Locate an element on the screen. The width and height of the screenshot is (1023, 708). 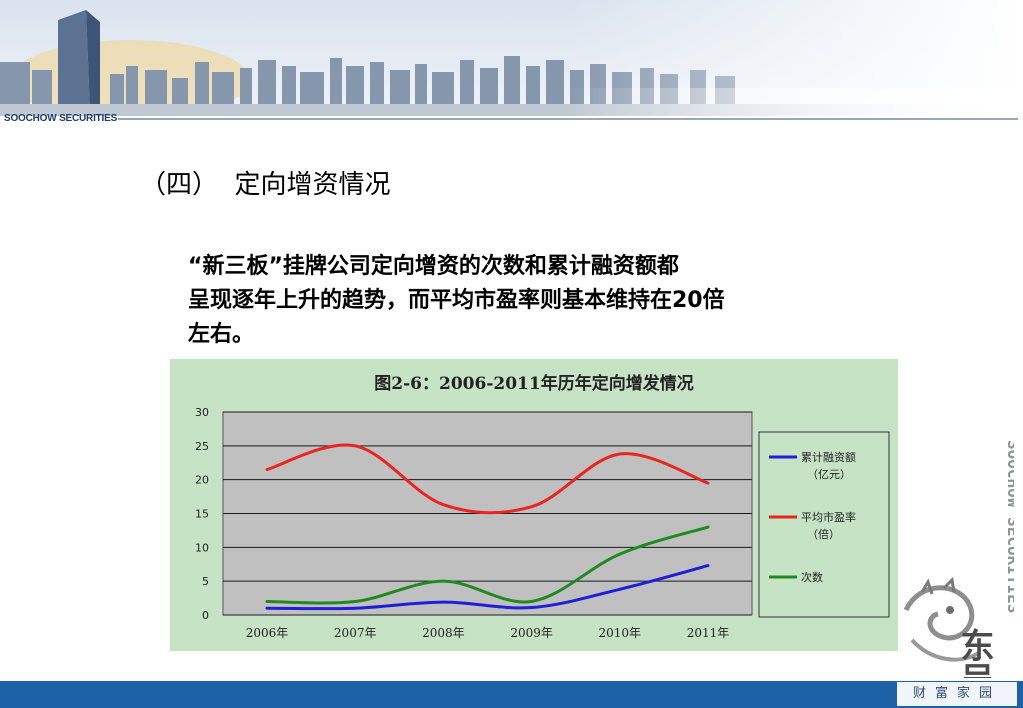
vertical-brand-watermark: SOOCHOW SECURITIES is located at coordinates (1009, 526).